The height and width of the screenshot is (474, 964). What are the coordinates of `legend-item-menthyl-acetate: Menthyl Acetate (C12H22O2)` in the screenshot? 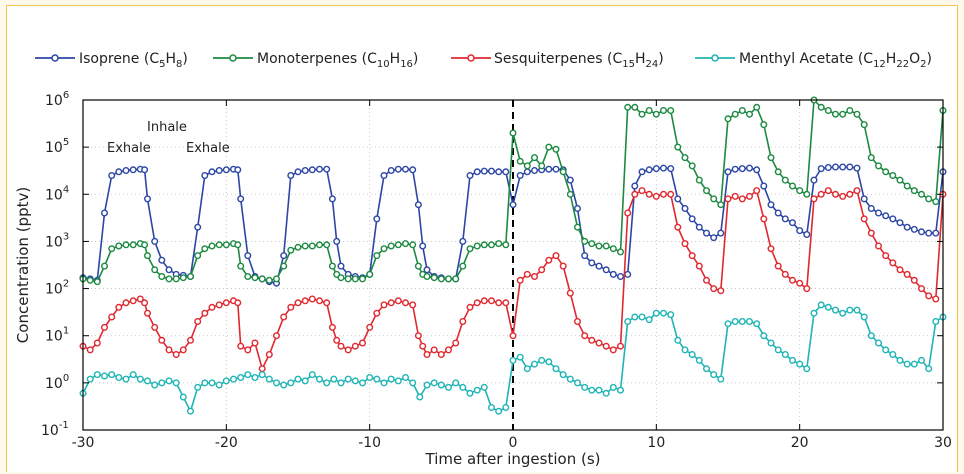 It's located at (813, 60).